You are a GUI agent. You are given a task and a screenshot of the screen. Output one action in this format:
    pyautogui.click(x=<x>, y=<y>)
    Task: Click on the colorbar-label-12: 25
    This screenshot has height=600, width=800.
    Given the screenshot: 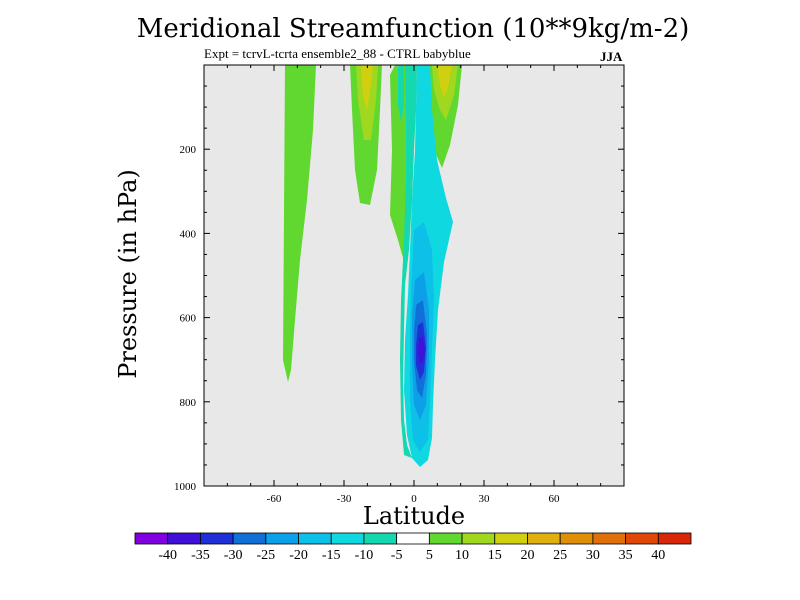 What is the action you would take?
    pyautogui.click(x=560, y=555)
    